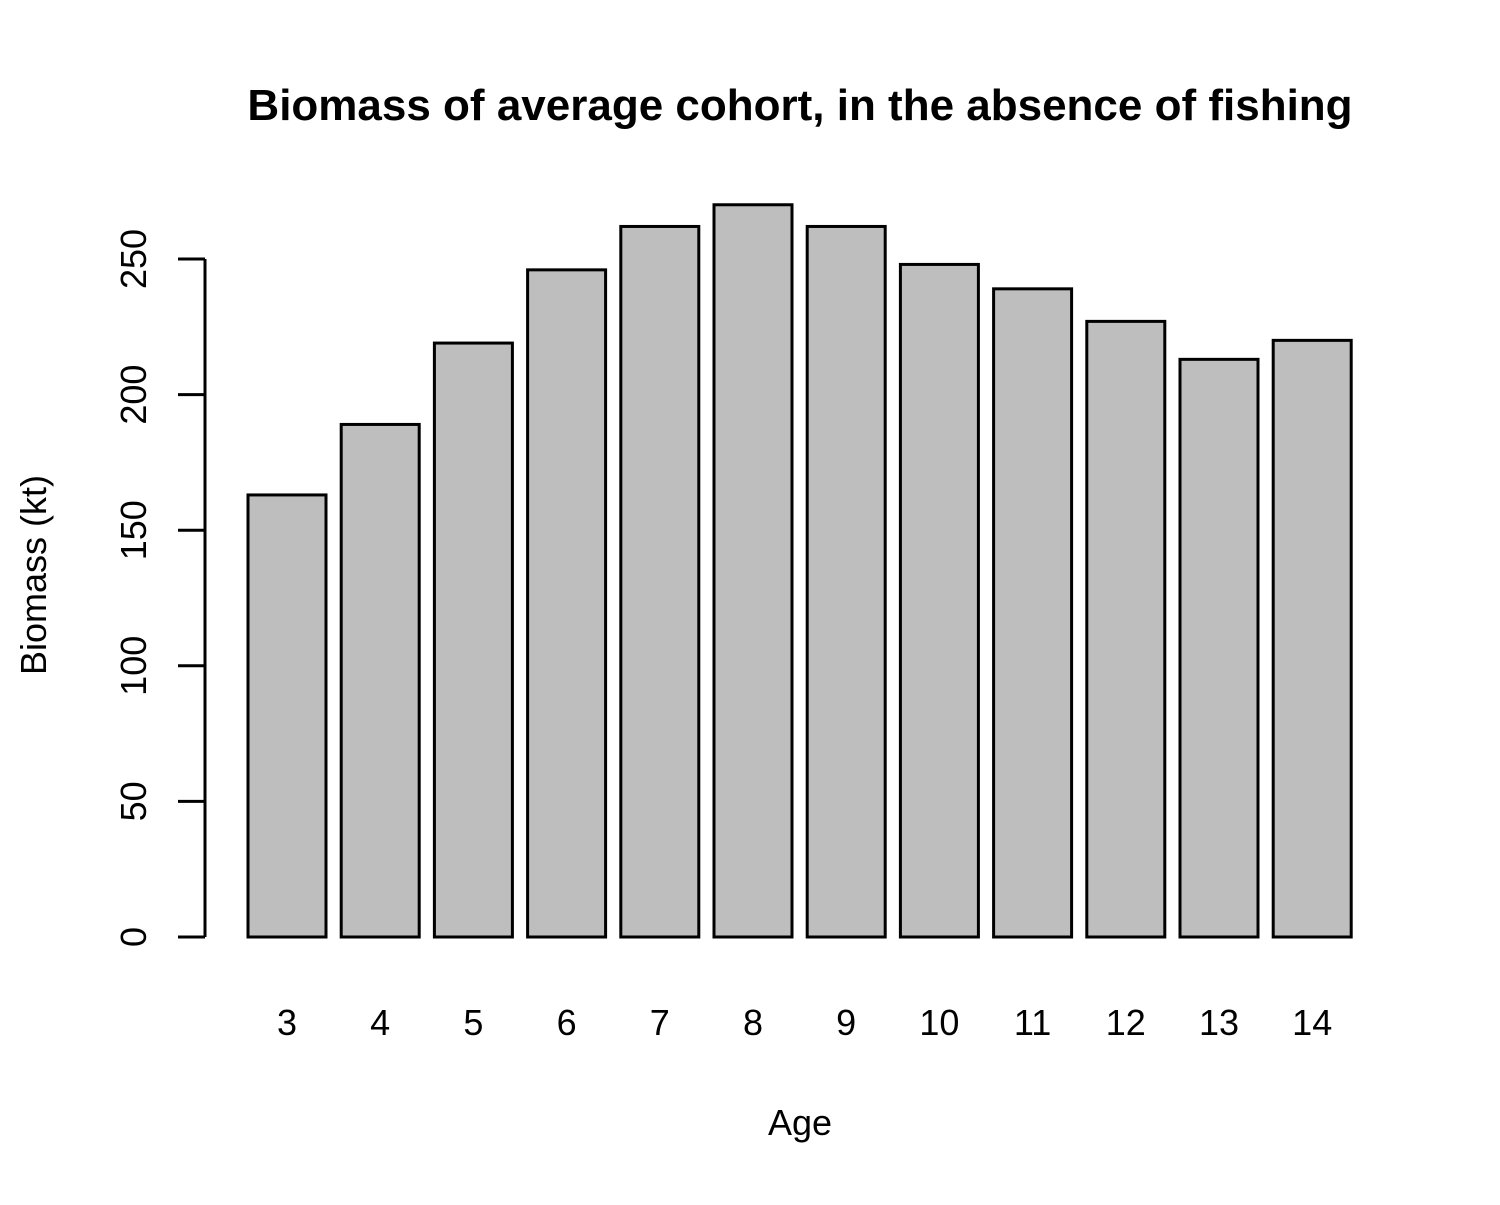 This screenshot has height=1205, width=1500. I want to click on y-axis-label: Biomass (kt), so click(33, 575).